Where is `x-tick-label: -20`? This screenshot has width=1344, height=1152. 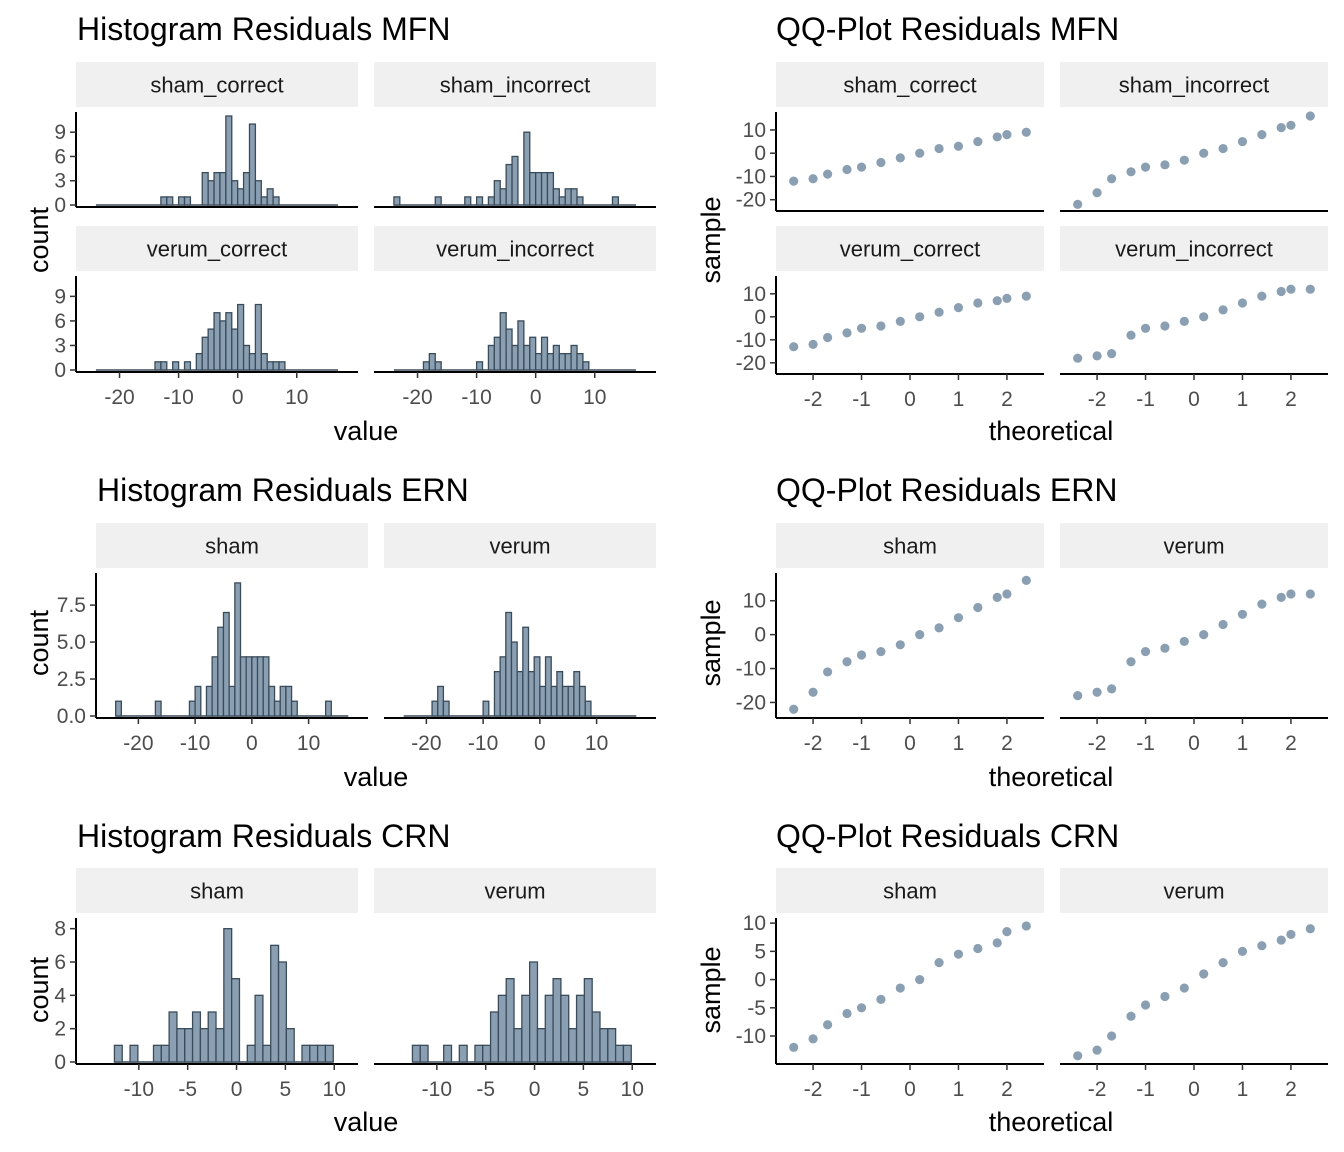
x-tick-label: -20 is located at coordinates (138, 743).